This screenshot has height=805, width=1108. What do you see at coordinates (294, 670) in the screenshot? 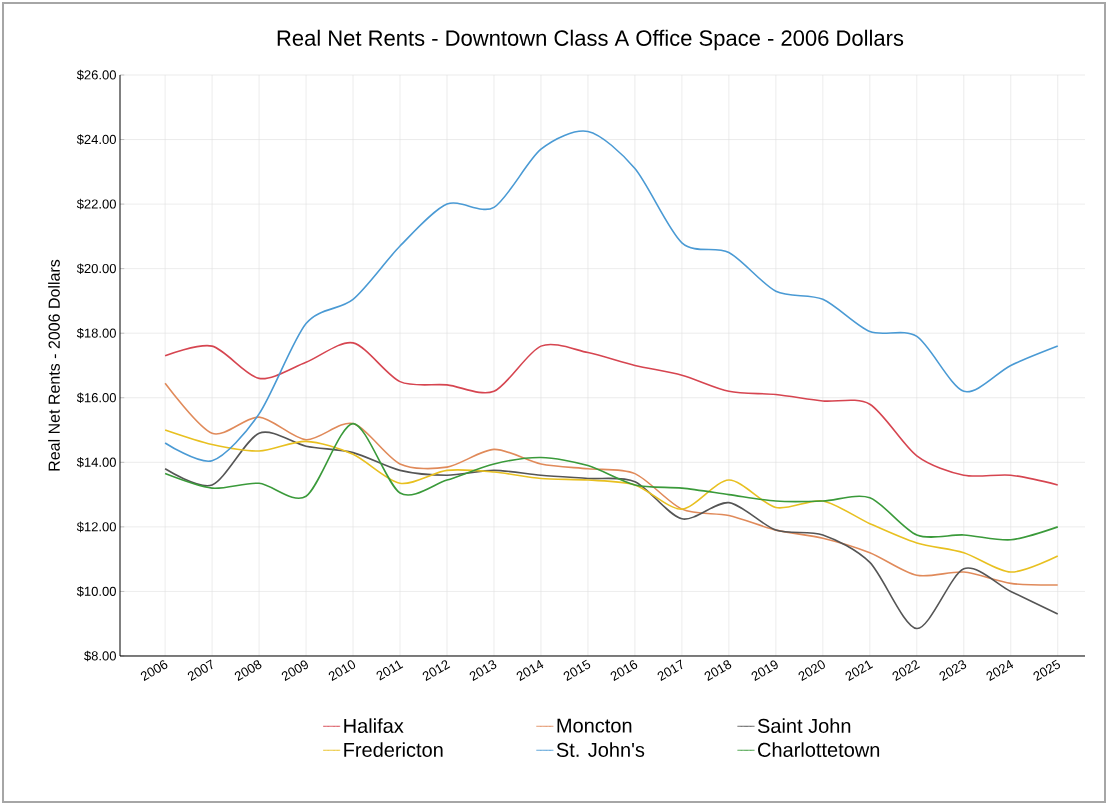
I see `x-tick-label: 2009` at bounding box center [294, 670].